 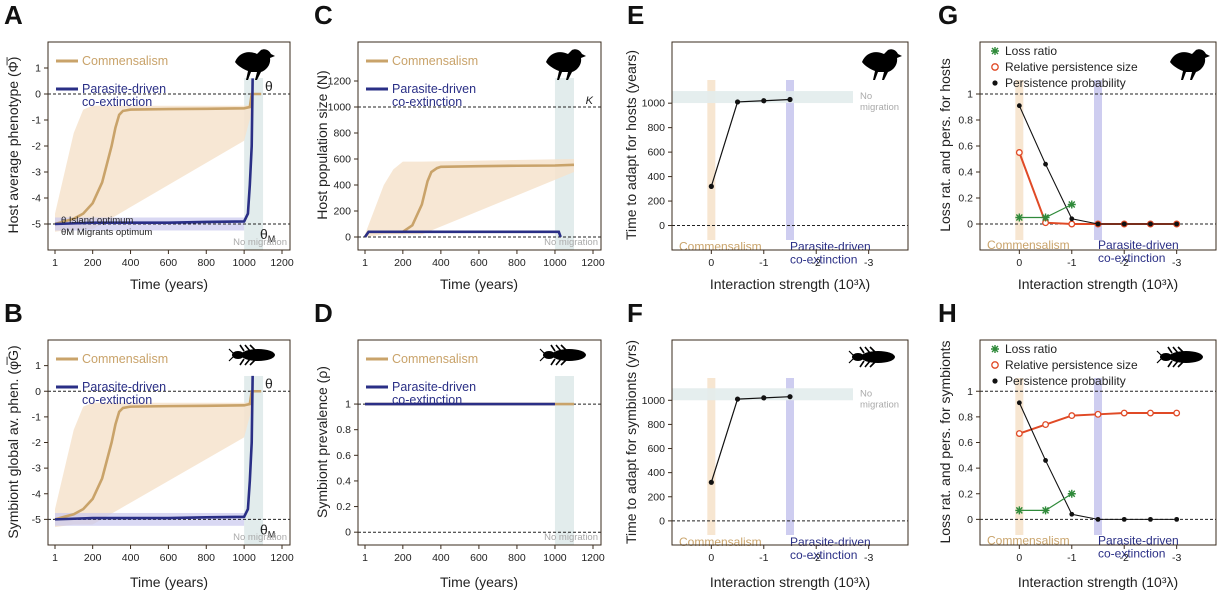 I want to click on series-line-parasite, so click(x=154, y=448).